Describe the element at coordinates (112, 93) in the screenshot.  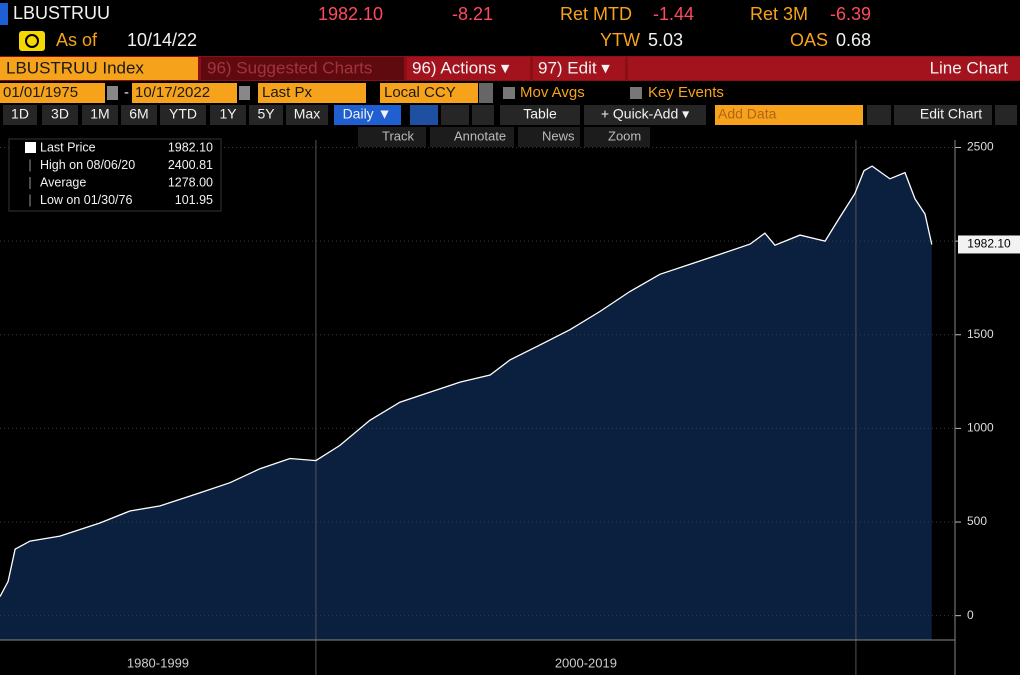
I see `start-date-picker` at that location.